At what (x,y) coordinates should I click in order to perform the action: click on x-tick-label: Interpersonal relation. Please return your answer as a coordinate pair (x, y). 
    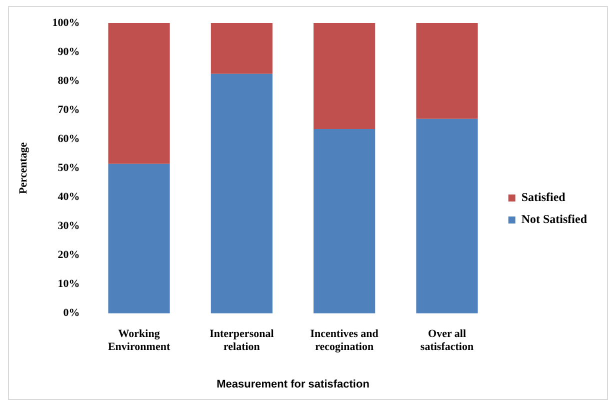
    Looking at the image, I should click on (242, 341).